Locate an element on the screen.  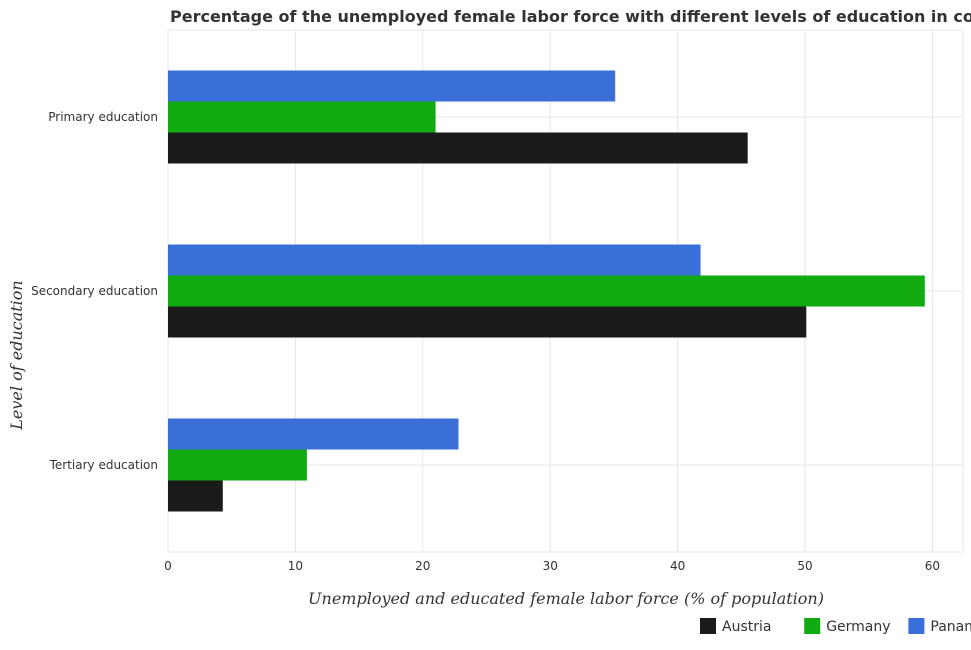
x-tick-label: 20 is located at coordinates (422, 566).